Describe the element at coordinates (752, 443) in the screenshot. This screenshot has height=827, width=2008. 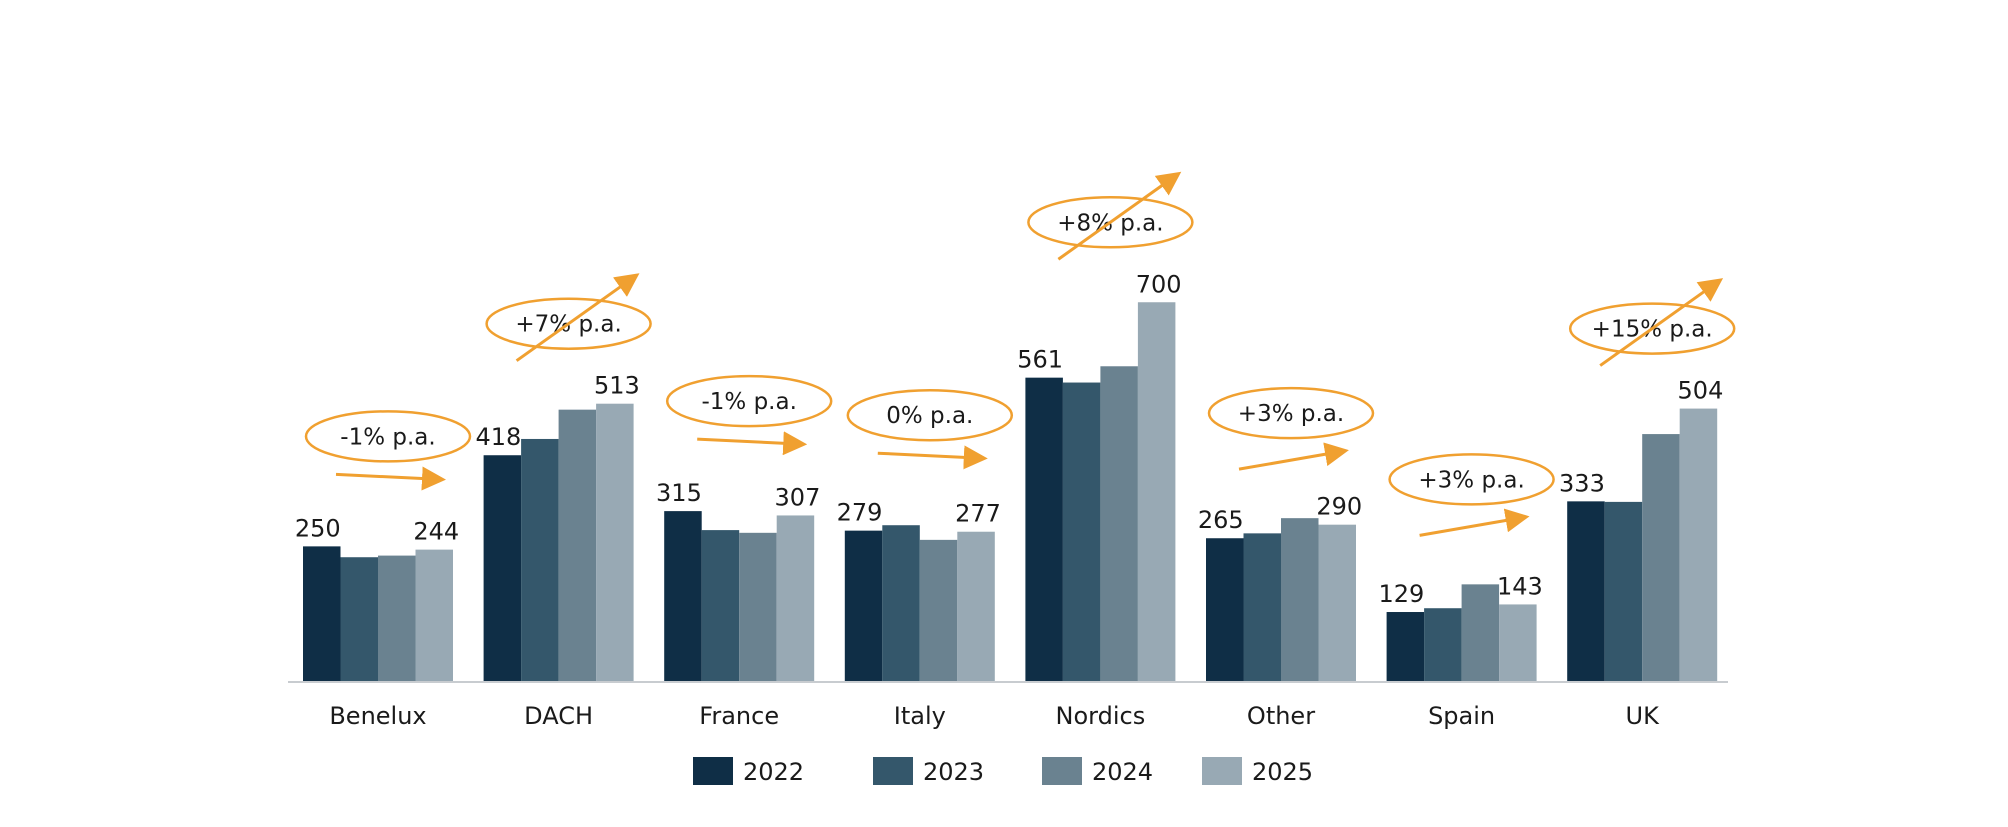
I see `growth-arrow-france` at that location.